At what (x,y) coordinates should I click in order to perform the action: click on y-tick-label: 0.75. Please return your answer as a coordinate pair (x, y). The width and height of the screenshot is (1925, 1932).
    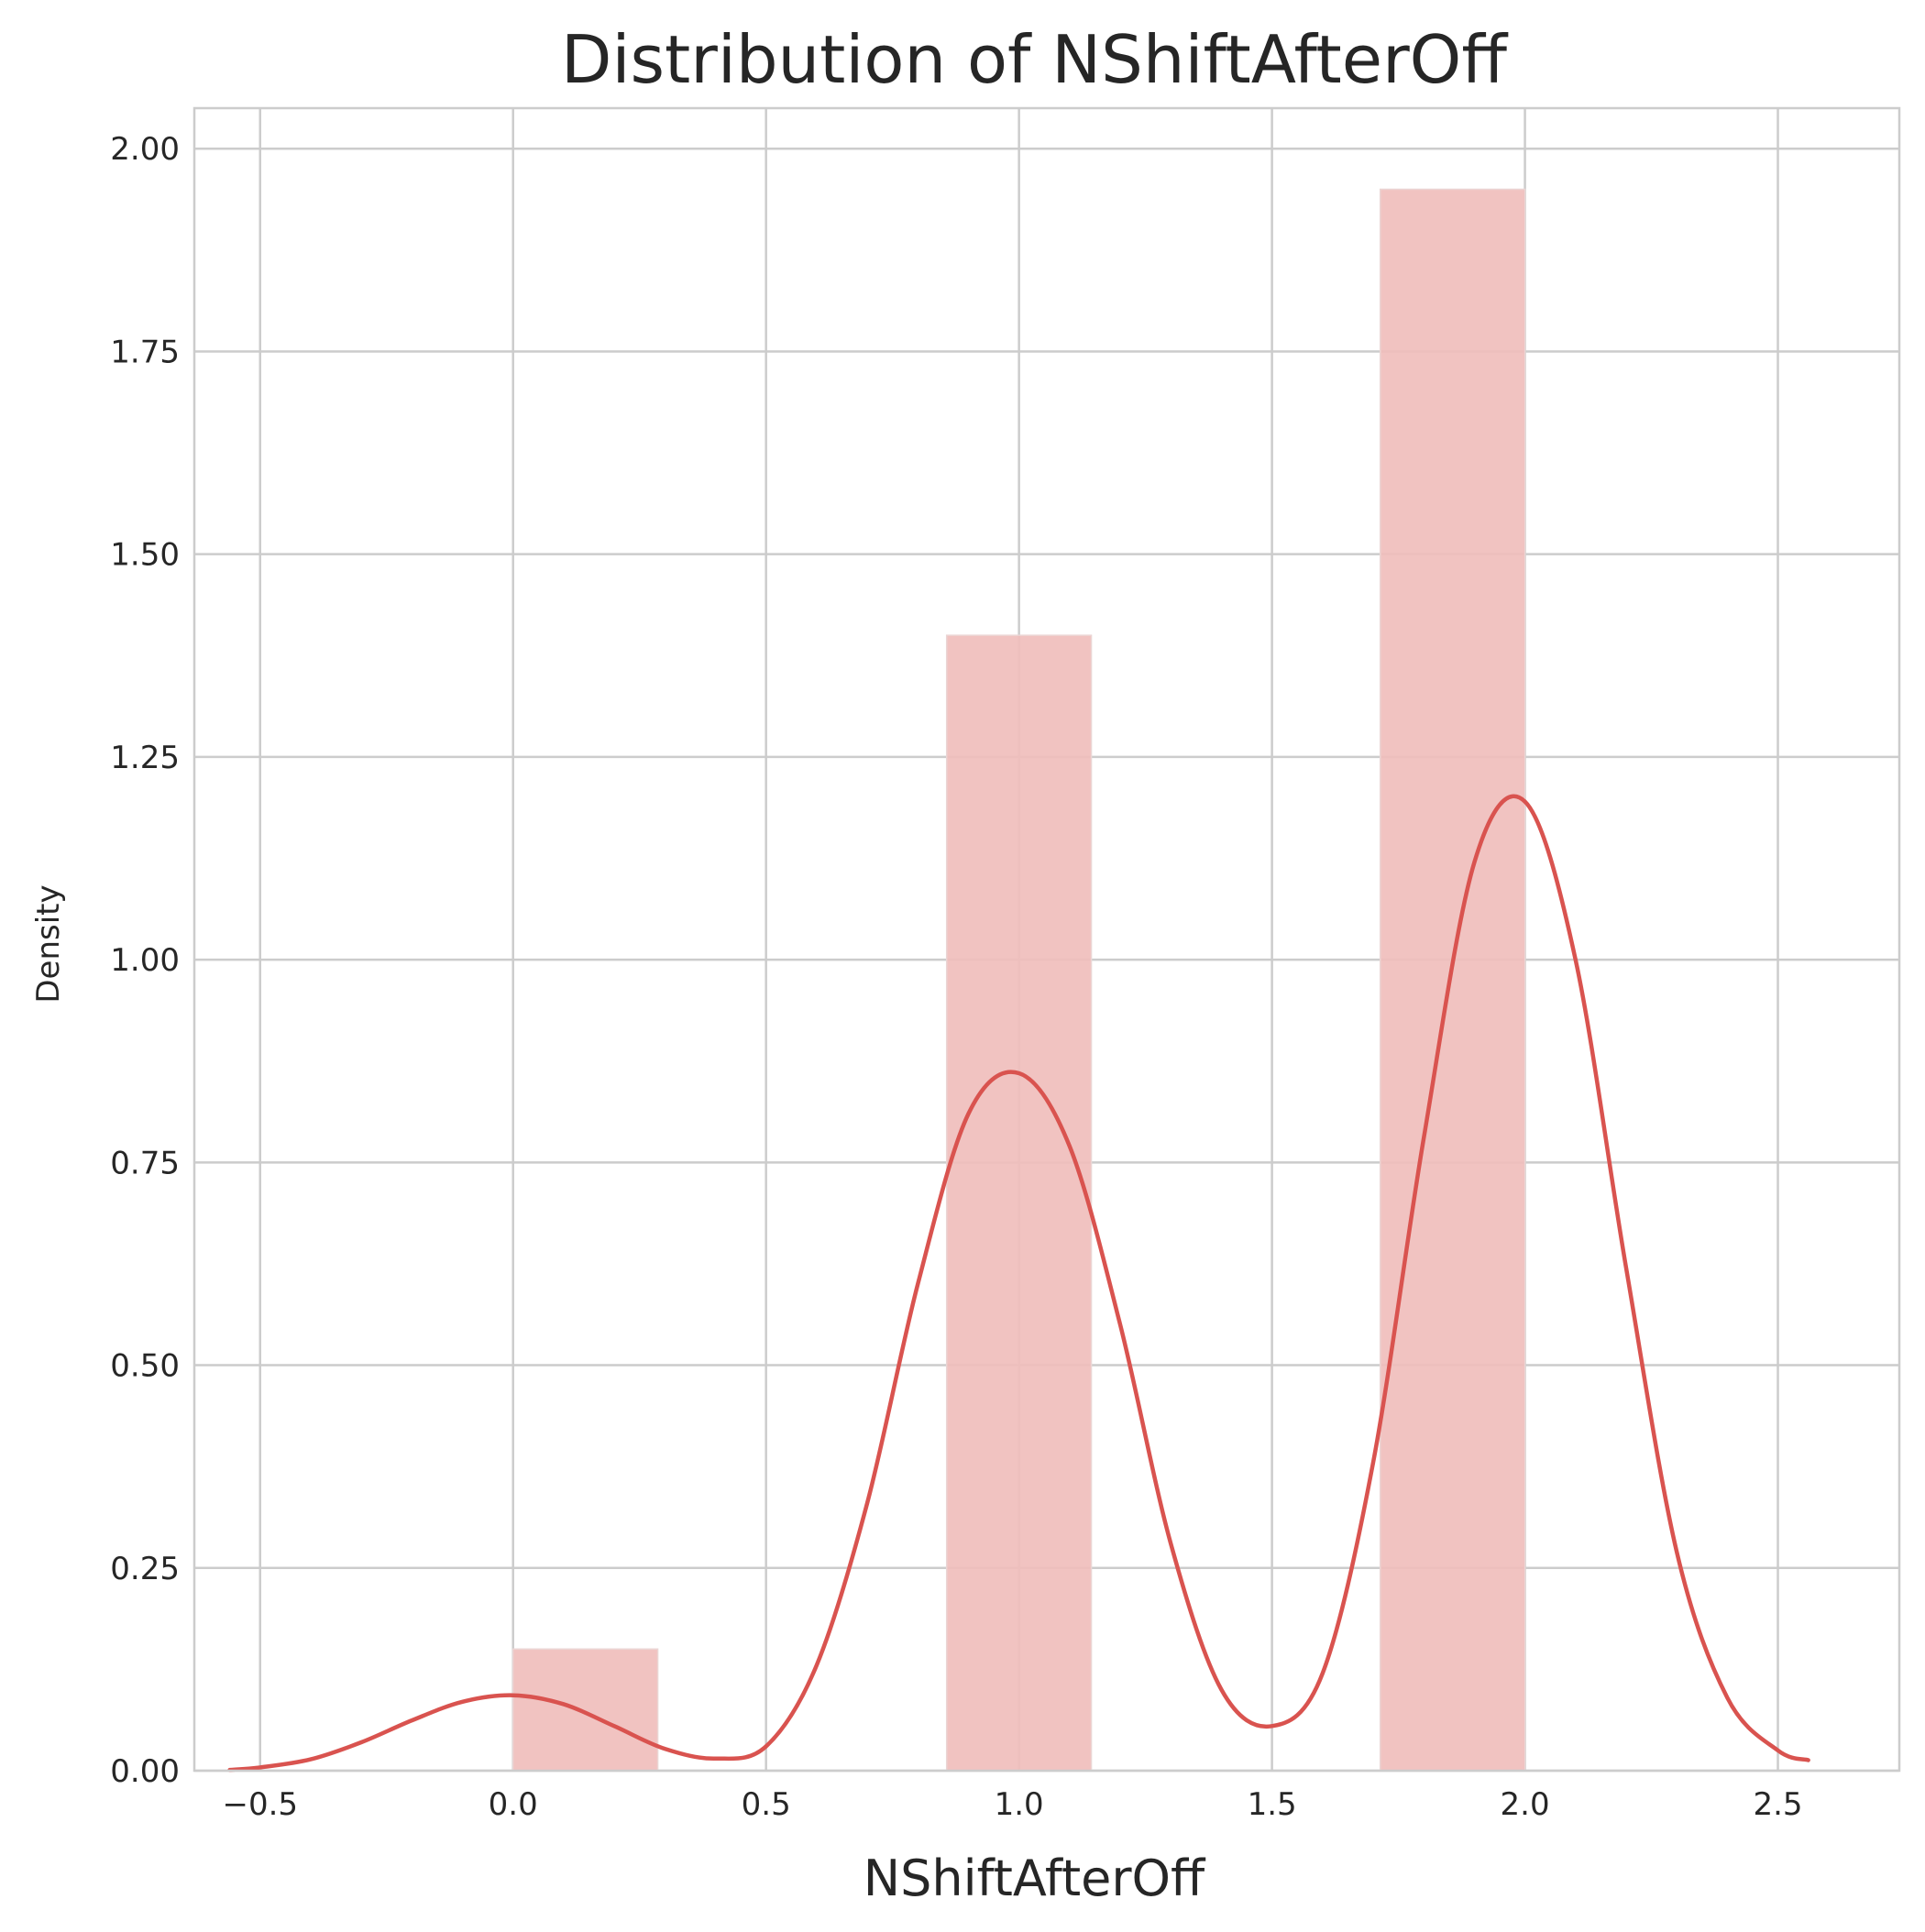
    Looking at the image, I should click on (145, 1163).